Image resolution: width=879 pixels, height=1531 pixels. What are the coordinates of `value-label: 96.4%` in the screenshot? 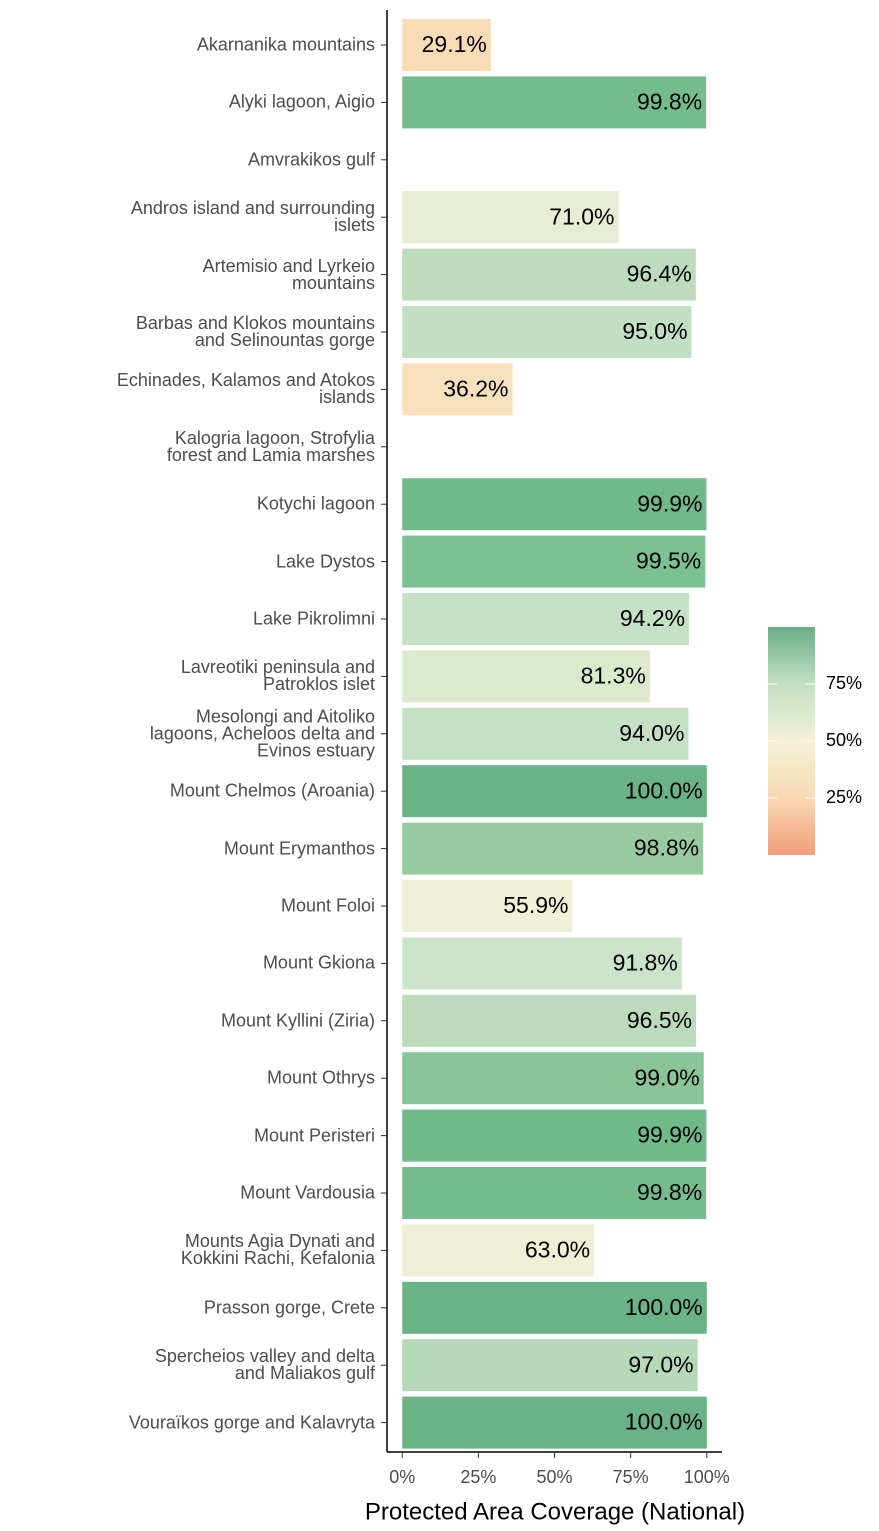 It's located at (659, 274).